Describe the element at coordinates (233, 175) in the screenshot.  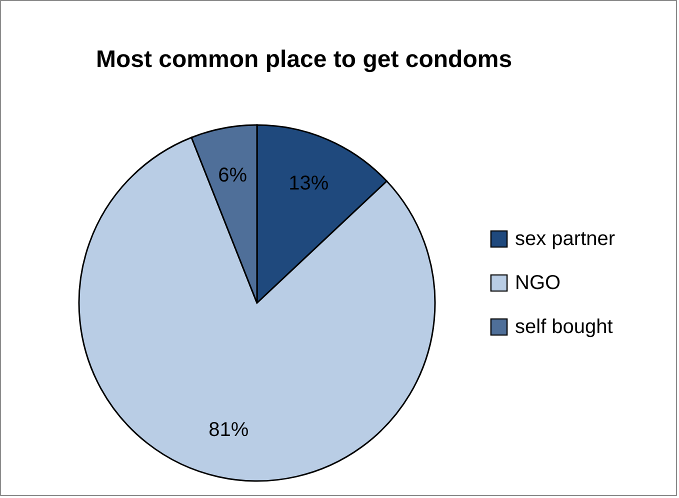
I see `data-label: 6%` at that location.